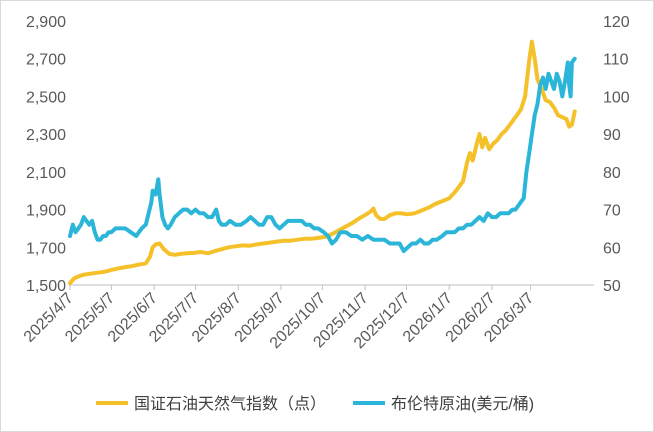  Describe the element at coordinates (46, 60) in the screenshot. I see `left-tick-label: 2,700` at that location.